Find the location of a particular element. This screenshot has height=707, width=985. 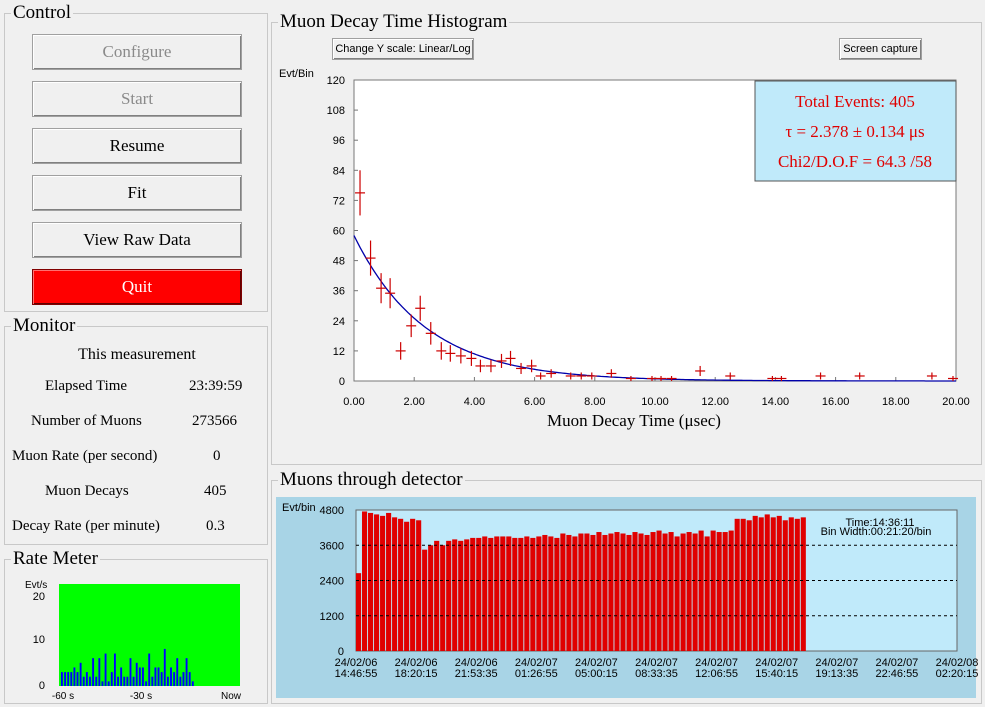

quit-button: Quit is located at coordinates (137, 287).